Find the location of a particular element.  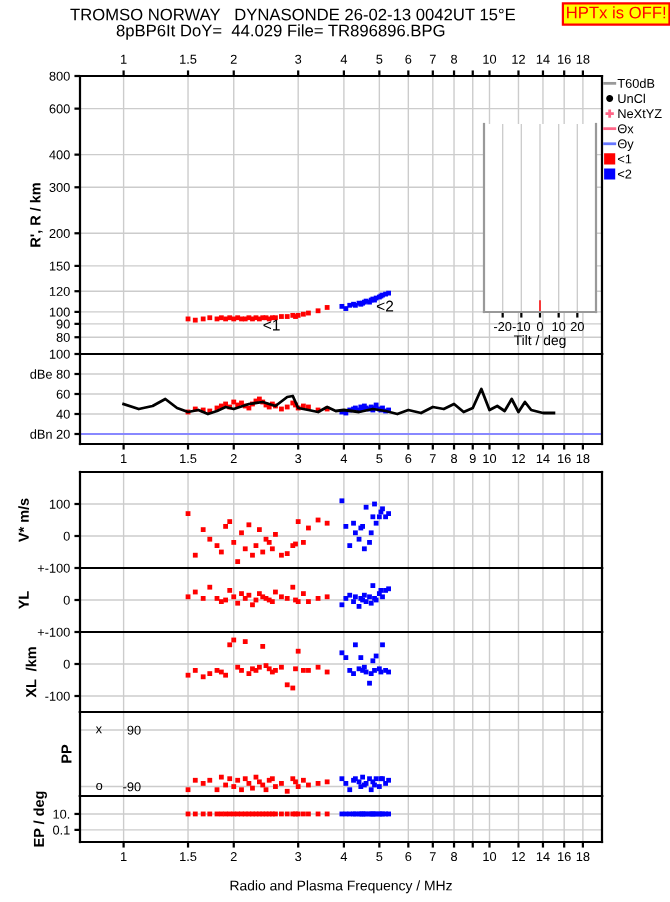

chart-subtitle: 8pBP6It DoY= 44.029 File= TR896896.BPG is located at coordinates (280, 32).